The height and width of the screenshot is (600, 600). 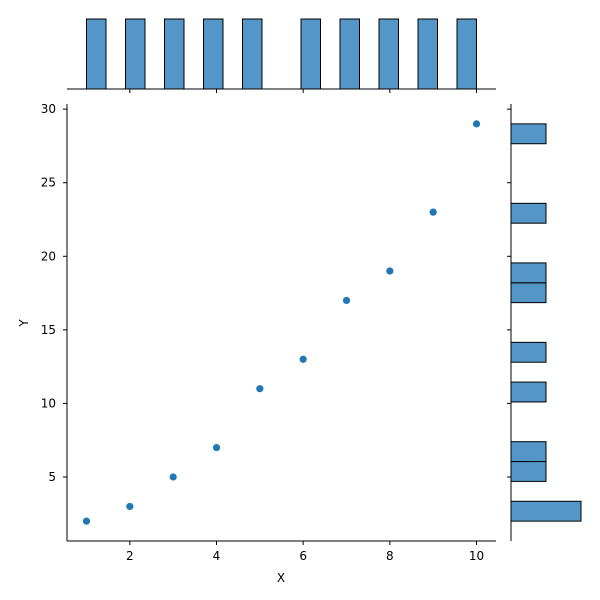 I want to click on x-axis-label: X, so click(x=281, y=578).